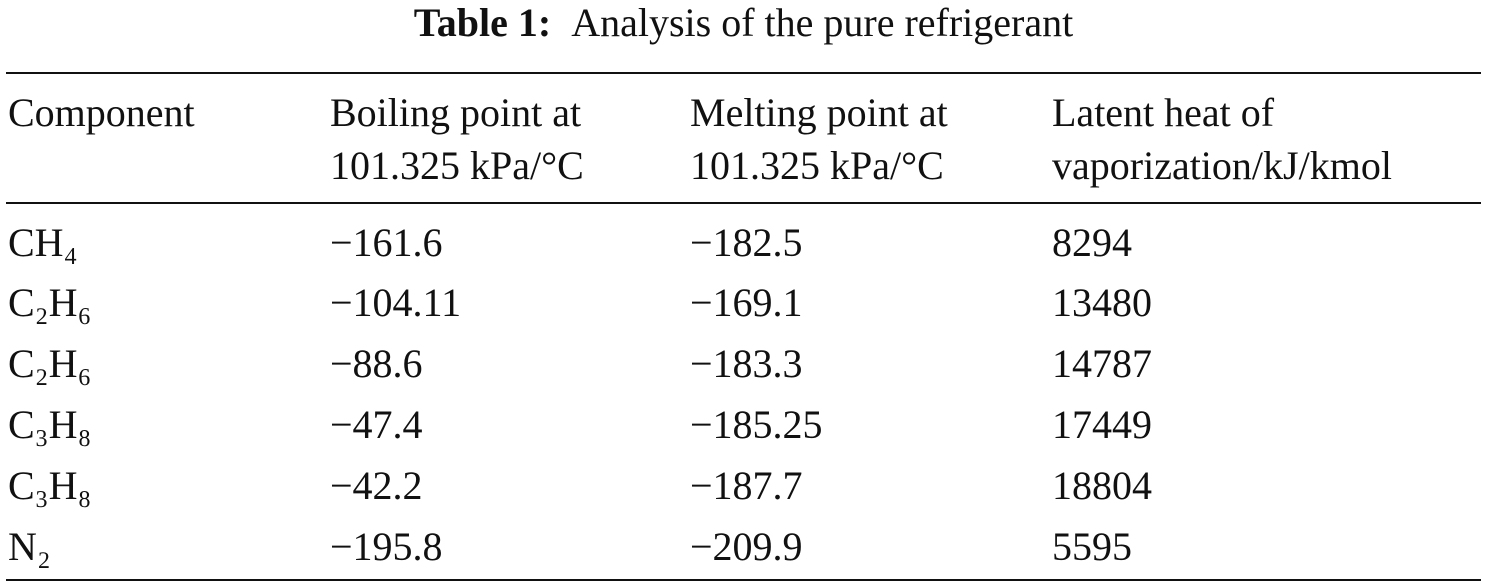  What do you see at coordinates (376, 363) in the screenshot?
I see `value-cell: −88.6` at bounding box center [376, 363].